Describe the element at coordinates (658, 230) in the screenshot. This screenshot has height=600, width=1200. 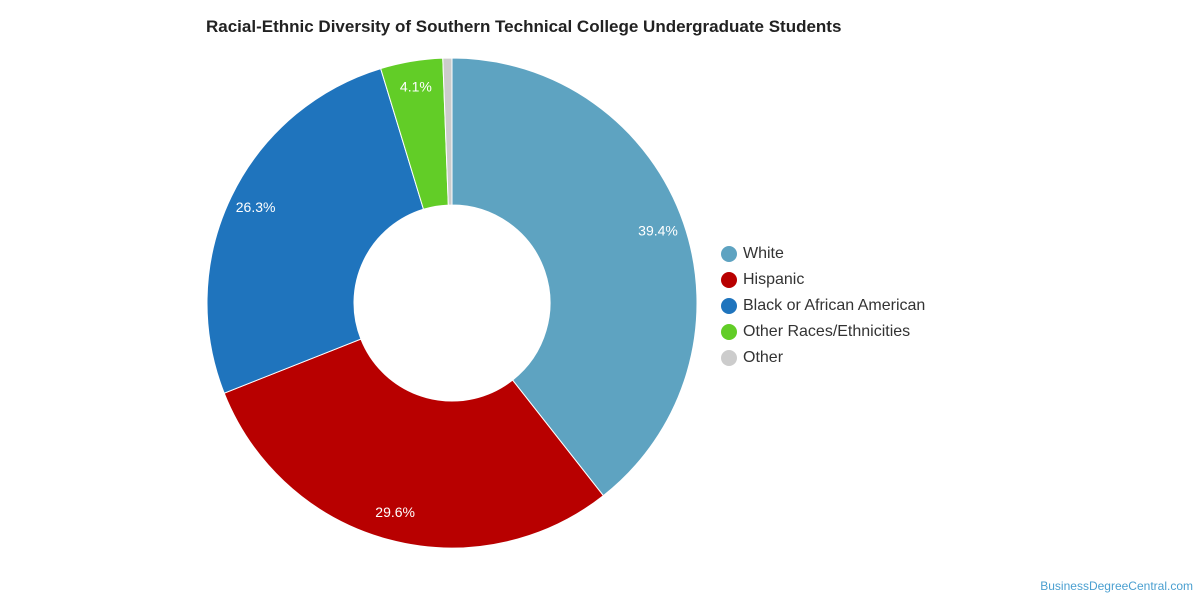
I see `data-label-white: 39.4%` at that location.